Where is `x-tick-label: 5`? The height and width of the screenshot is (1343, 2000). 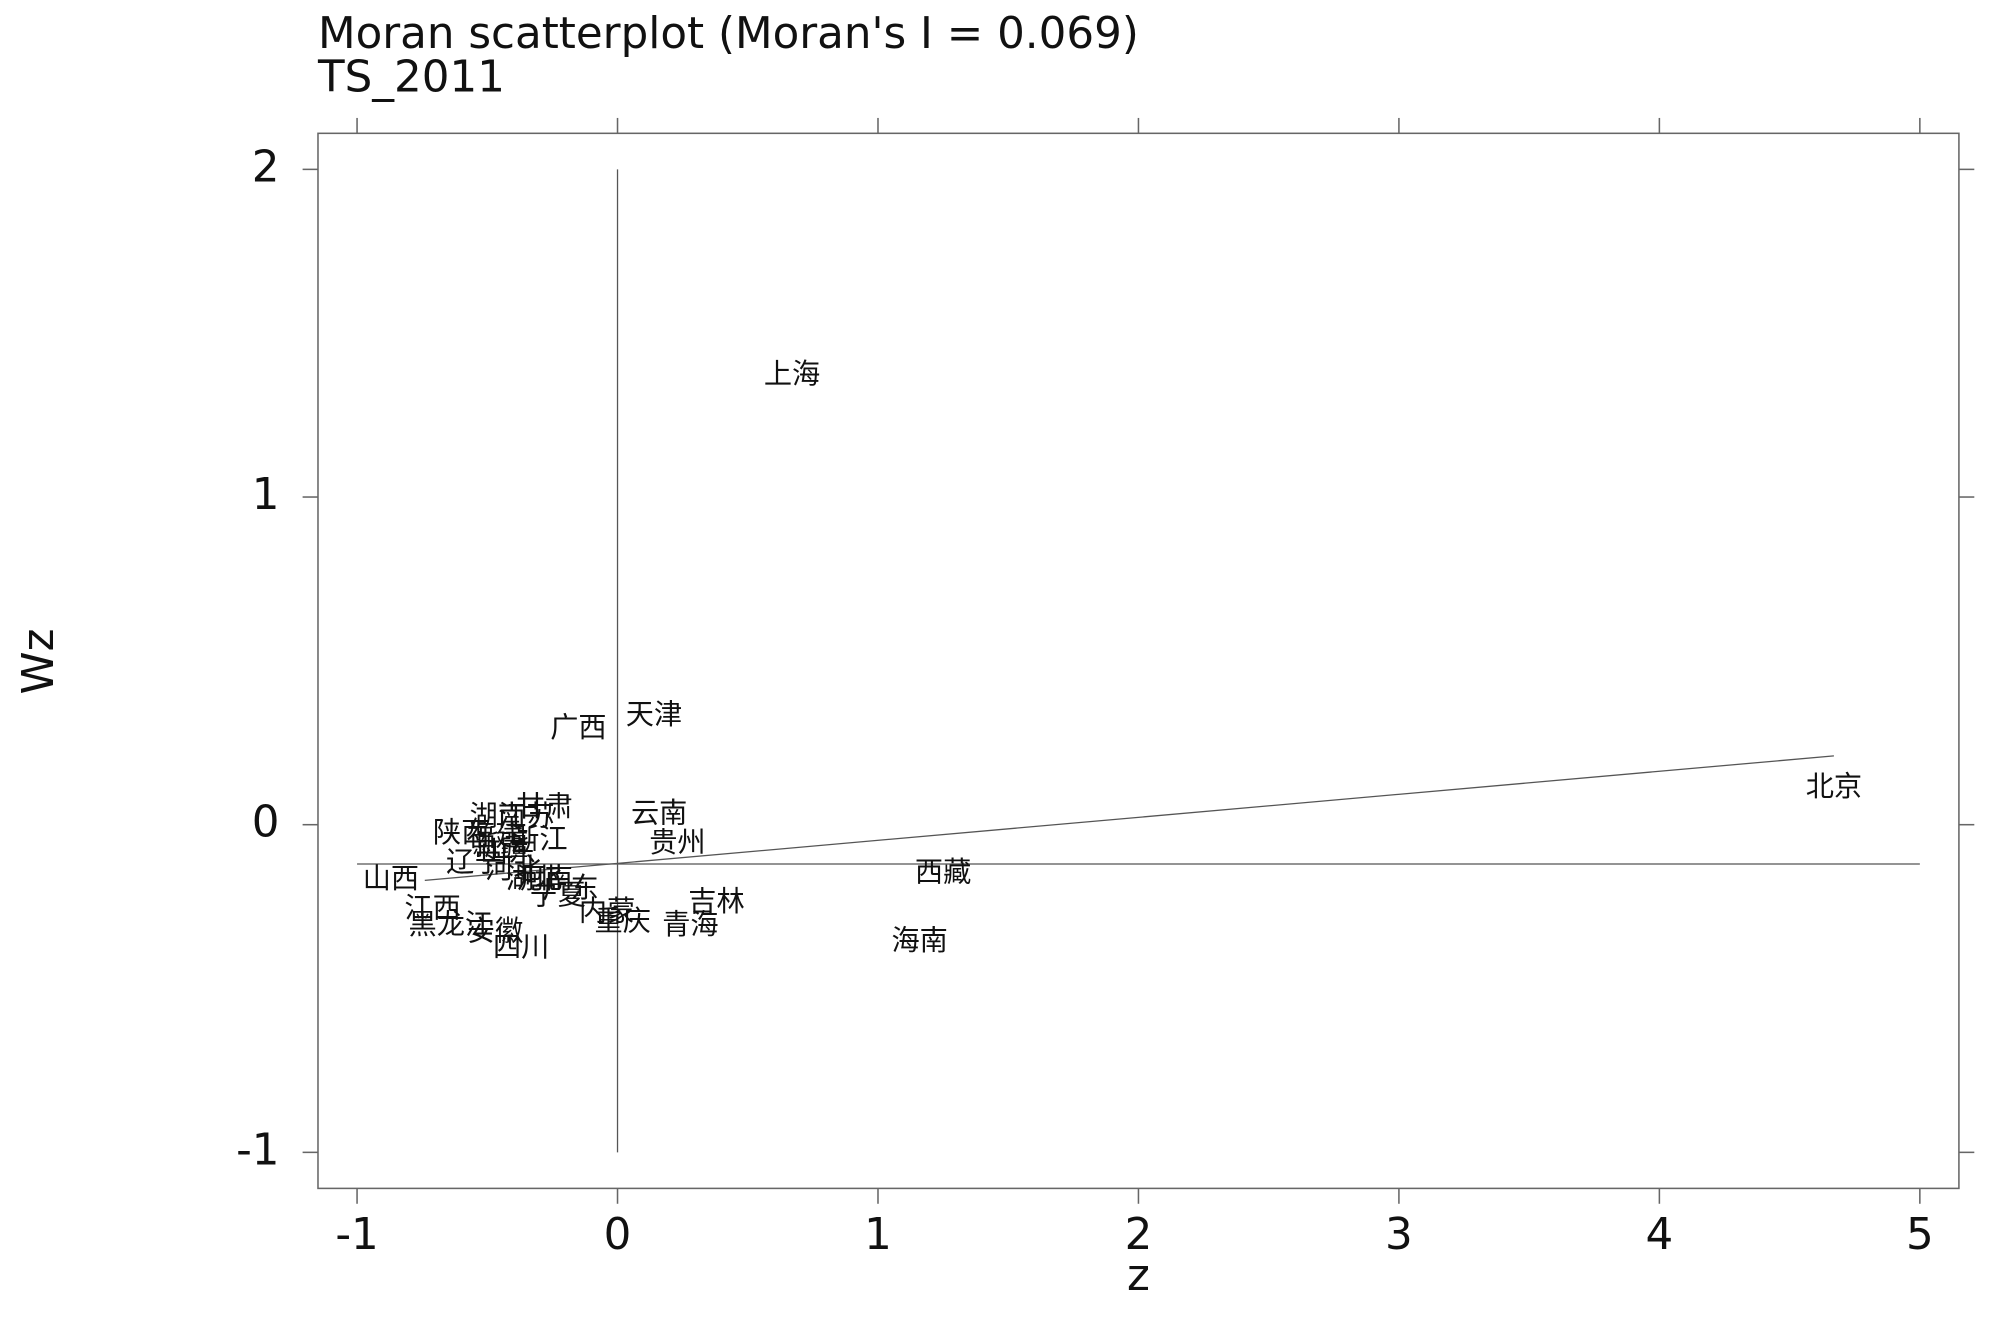 x-tick-label: 5 is located at coordinates (1920, 1235).